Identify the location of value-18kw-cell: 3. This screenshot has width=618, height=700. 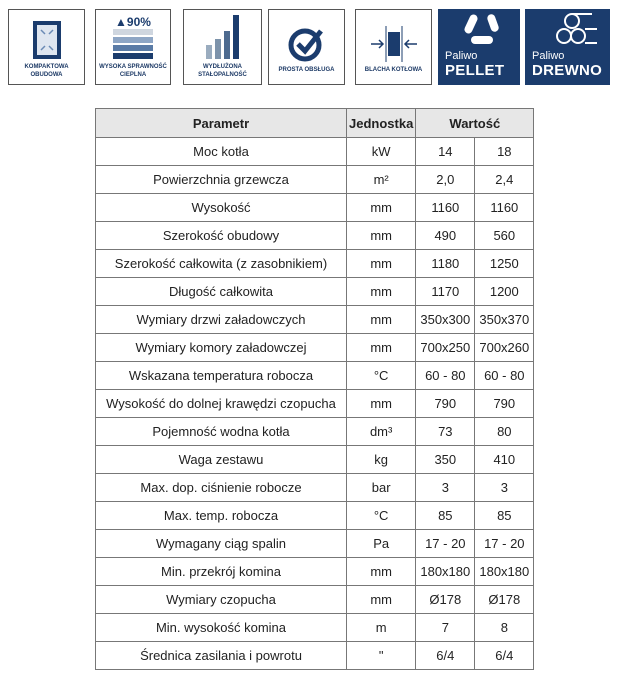
(504, 487).